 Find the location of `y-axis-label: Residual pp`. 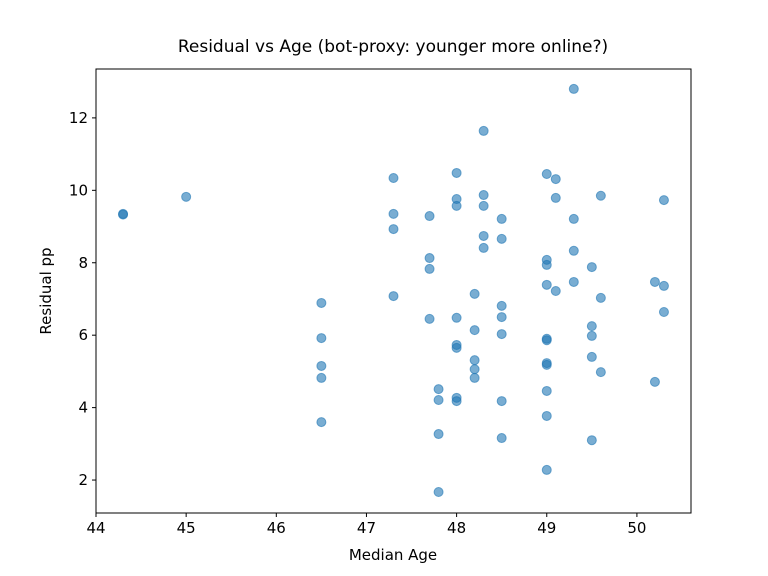

y-axis-label: Residual pp is located at coordinates (46, 290).